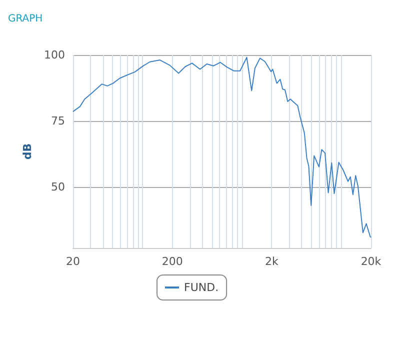 Image resolution: width=413 pixels, height=347 pixels. What do you see at coordinates (271, 261) in the screenshot?
I see `x-tick-label: 2k` at bounding box center [271, 261].